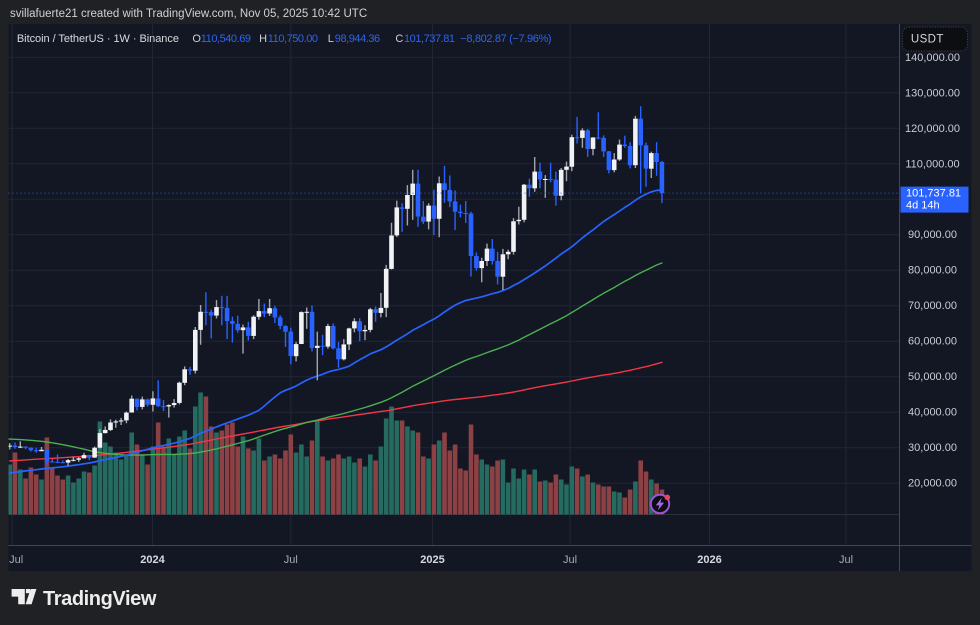 The width and height of the screenshot is (980, 625). I want to click on svg-text: 90,000.00, so click(932, 235).